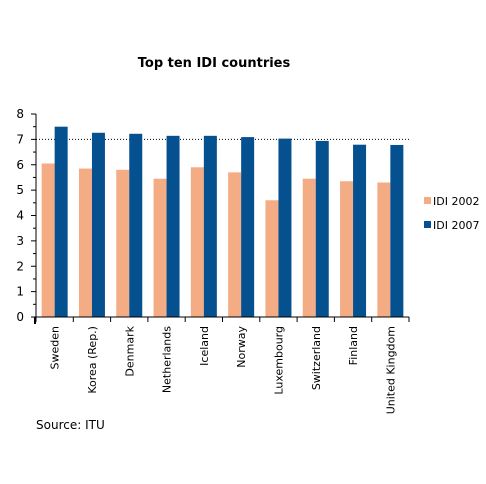  I want to click on x-tick-label-6: Luxembourg, so click(278, 360).